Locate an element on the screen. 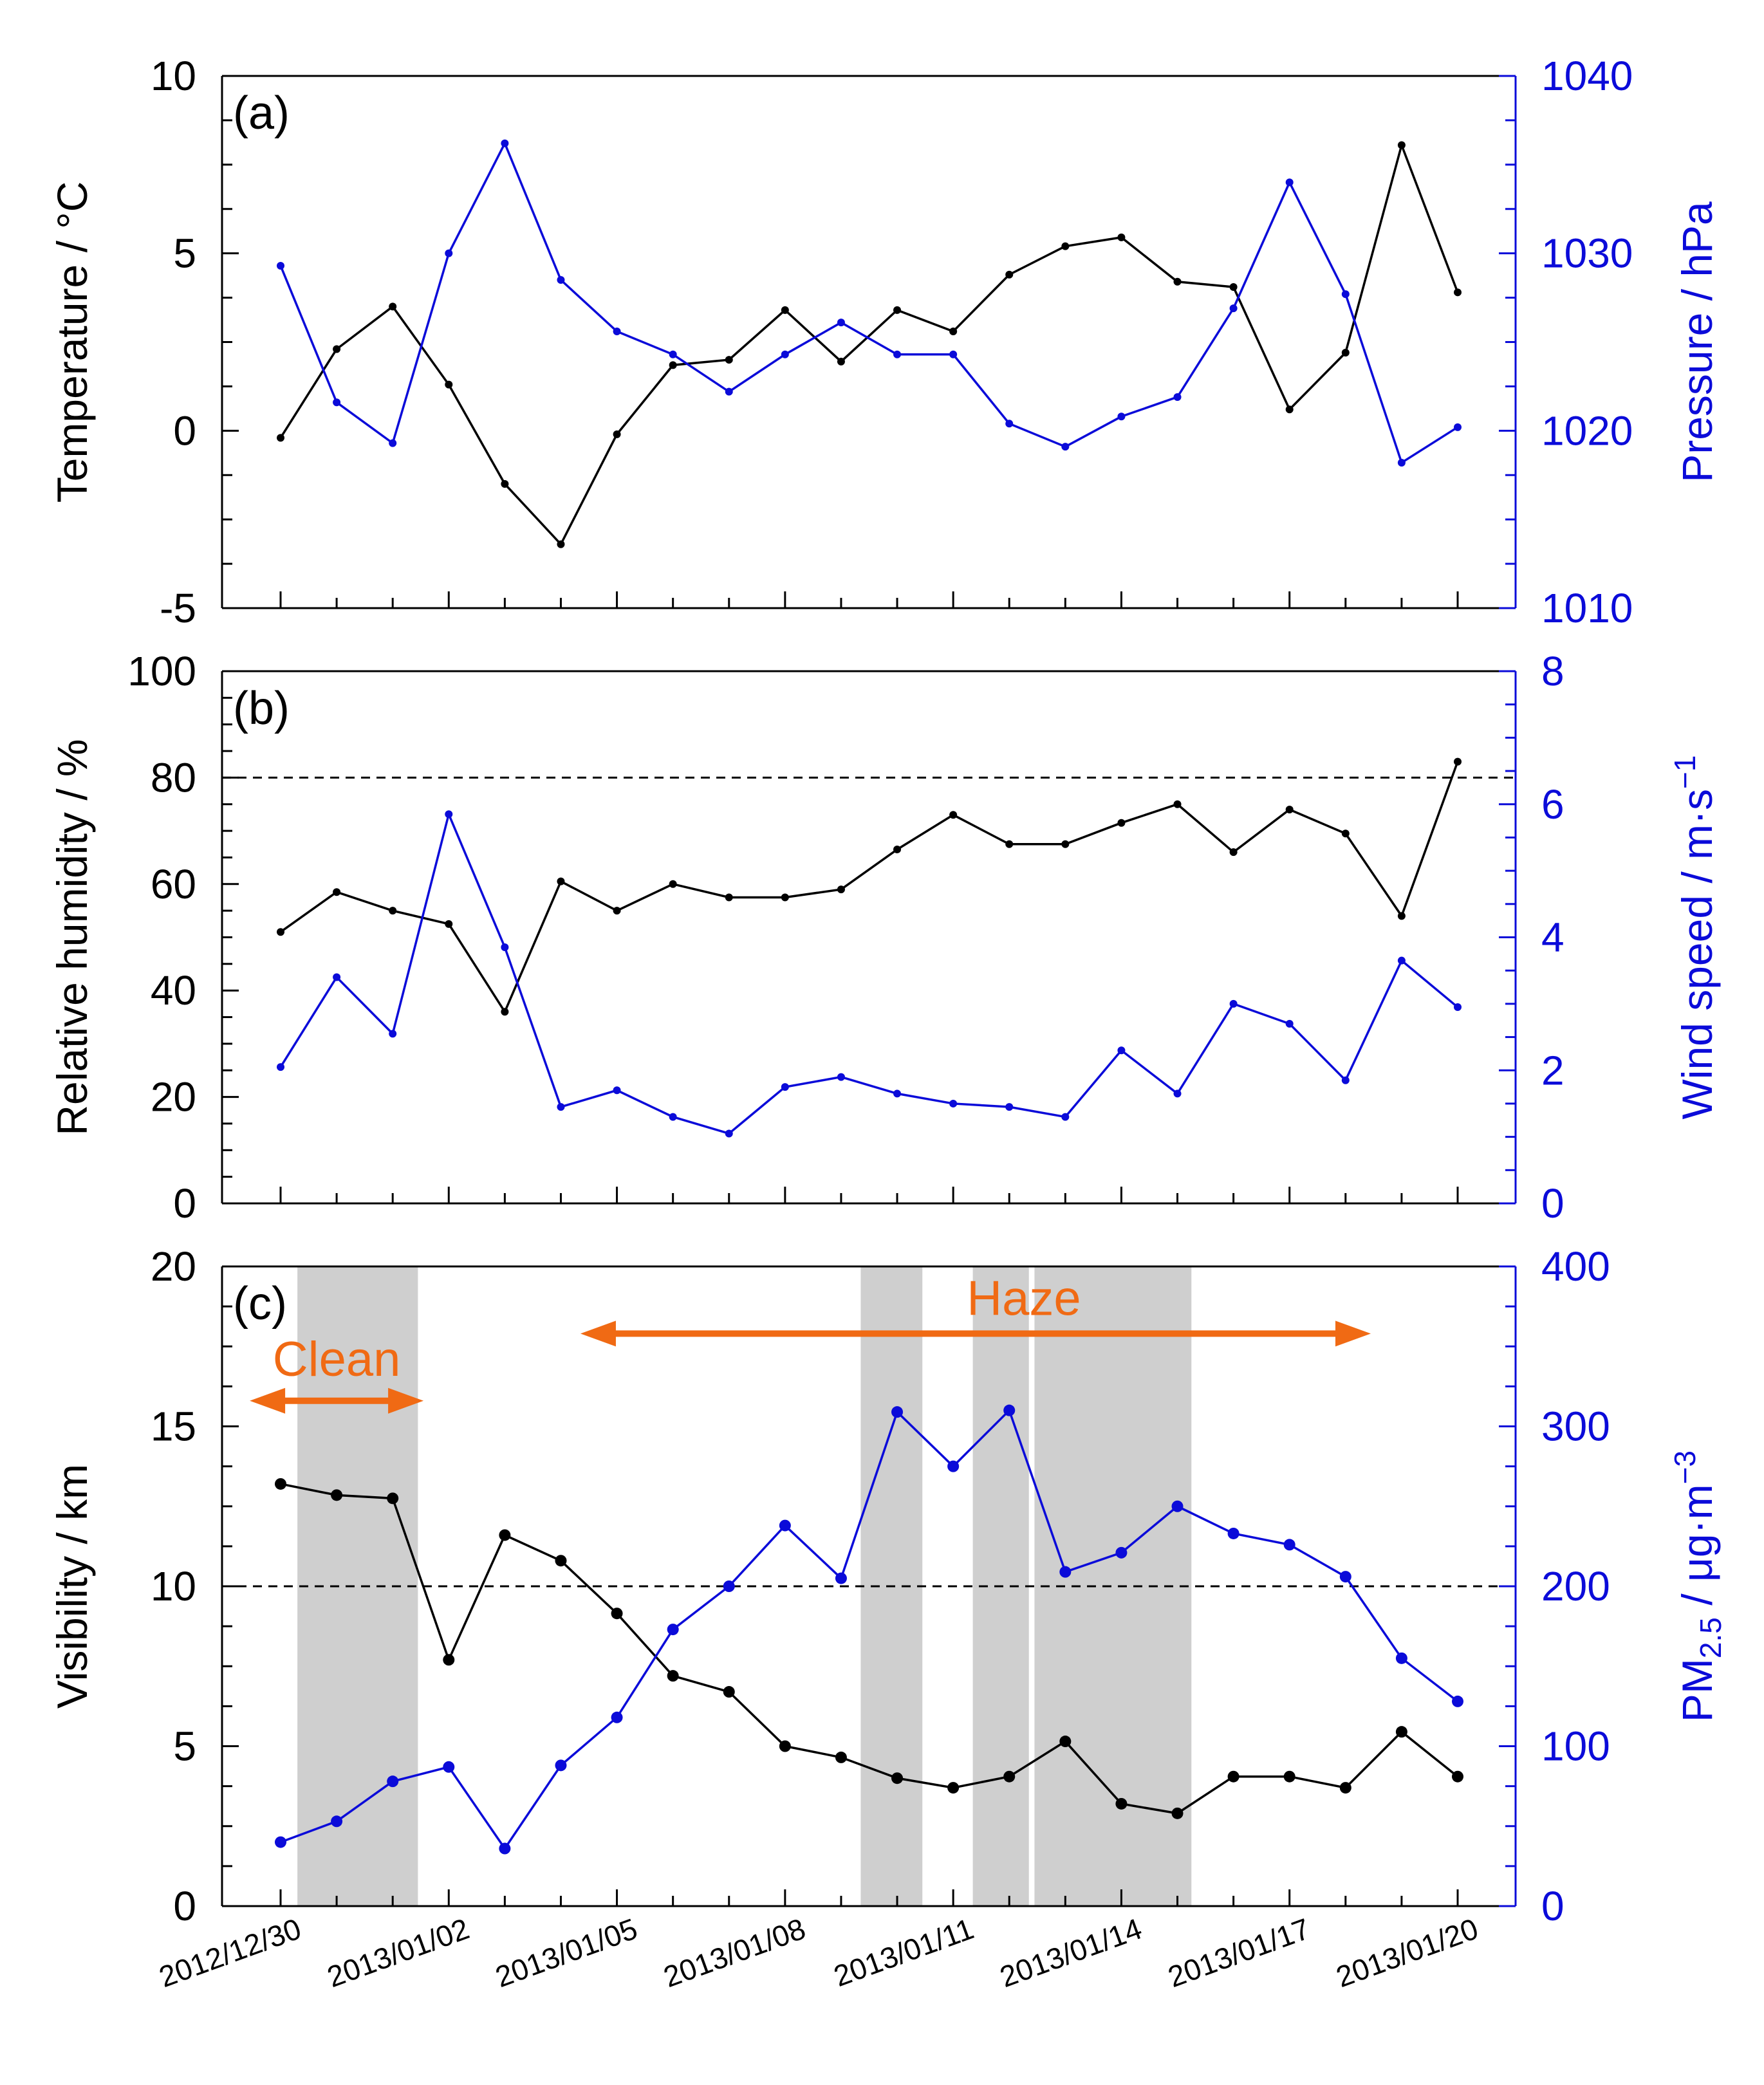 The image size is (1764, 2085). annotation-arrow-head-right is located at coordinates (1353, 1333).